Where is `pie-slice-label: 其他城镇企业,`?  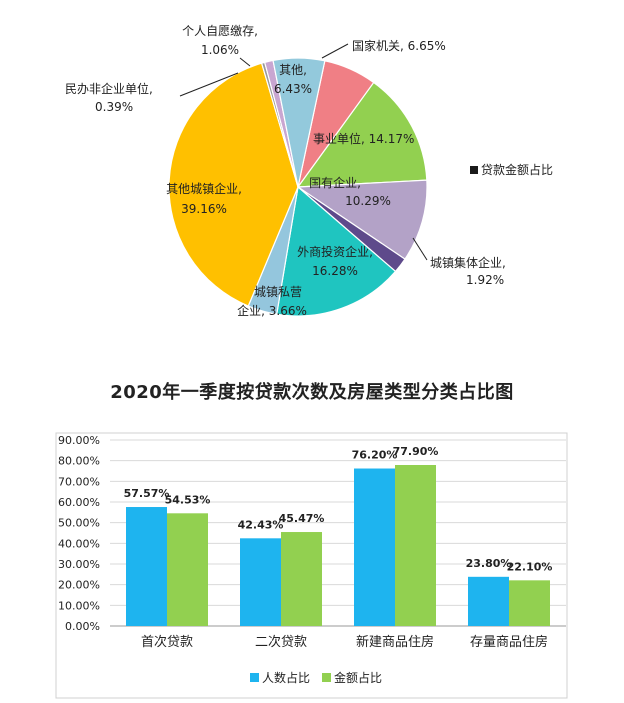
pie-slice-label: 其他城镇企业, is located at coordinates (204, 188).